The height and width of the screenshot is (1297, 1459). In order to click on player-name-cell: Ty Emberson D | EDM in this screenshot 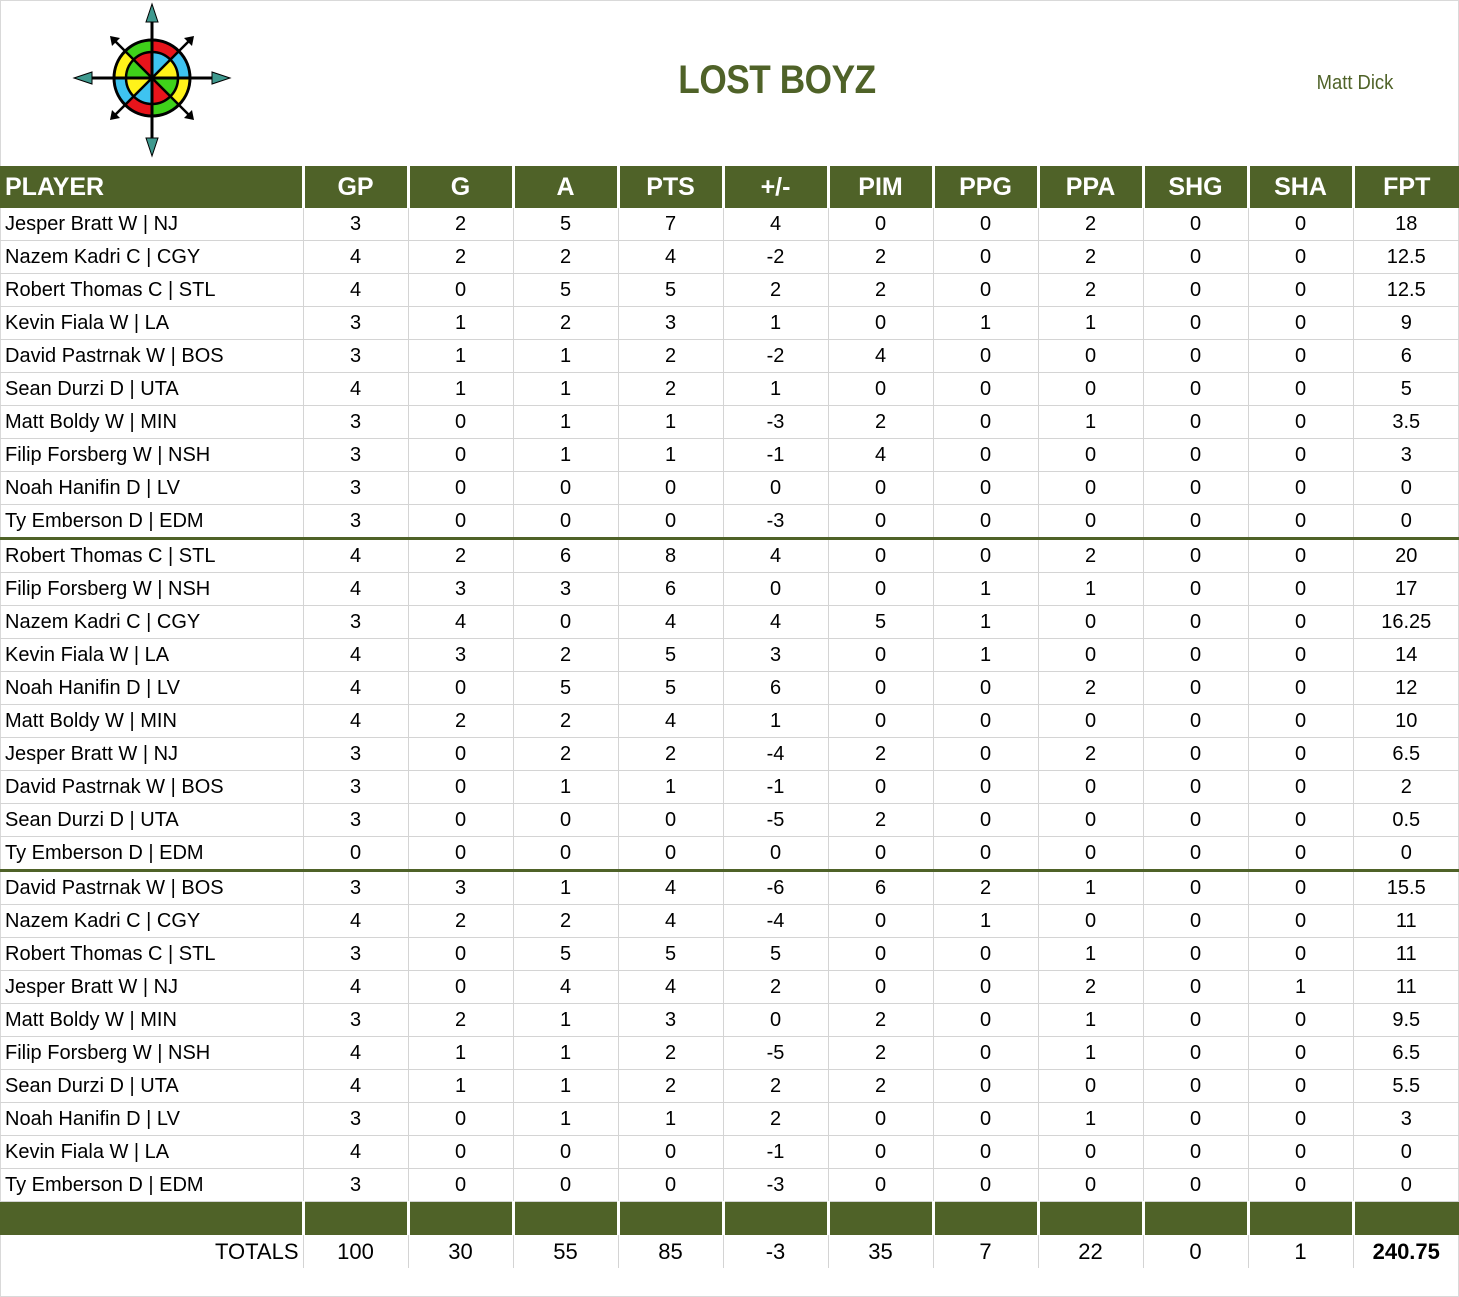, I will do `click(152, 1185)`.